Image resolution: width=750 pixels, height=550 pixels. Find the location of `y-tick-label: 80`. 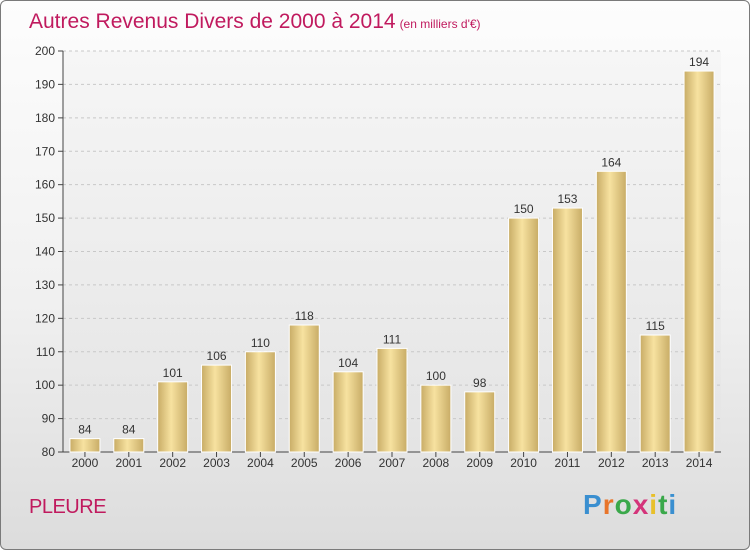

y-tick-label: 80 is located at coordinates (49, 452).